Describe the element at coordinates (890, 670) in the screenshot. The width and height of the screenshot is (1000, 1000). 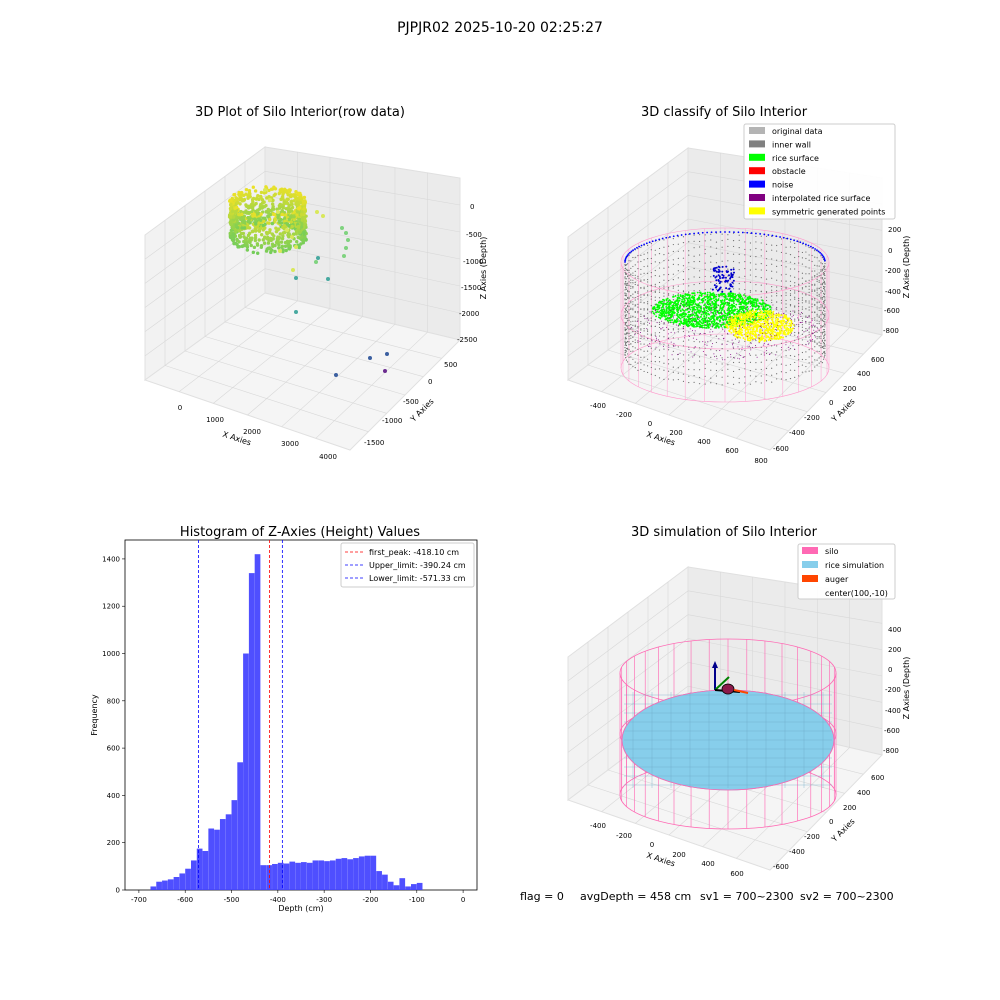
I see `sim-ztick: 0` at that location.